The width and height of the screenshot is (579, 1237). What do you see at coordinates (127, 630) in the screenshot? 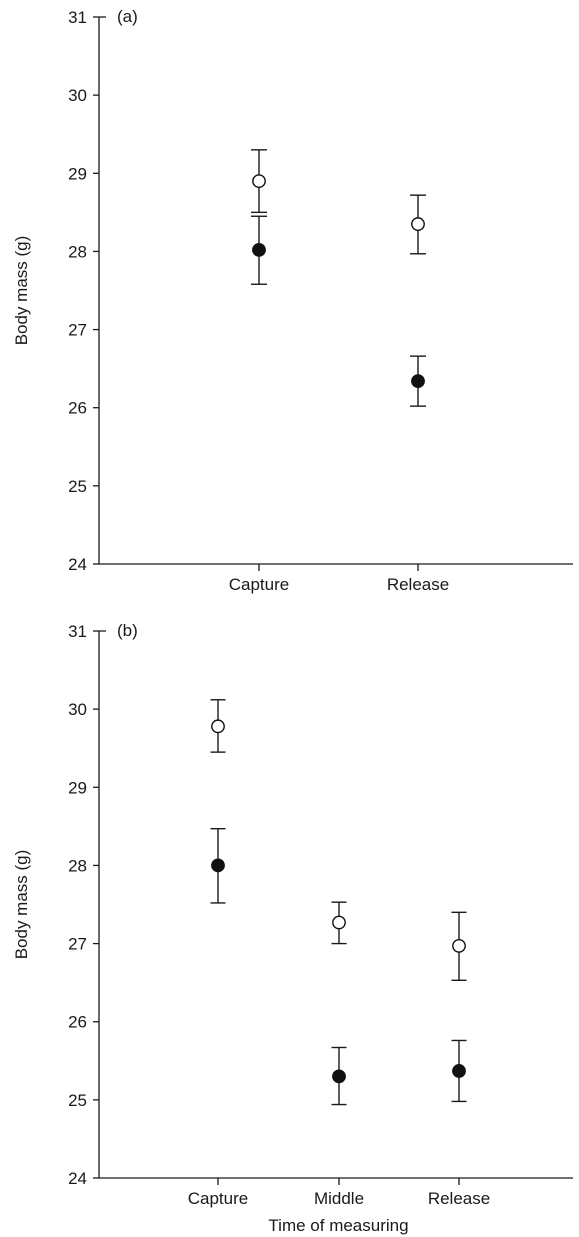
I see `panel-label: (b)` at bounding box center [127, 630].